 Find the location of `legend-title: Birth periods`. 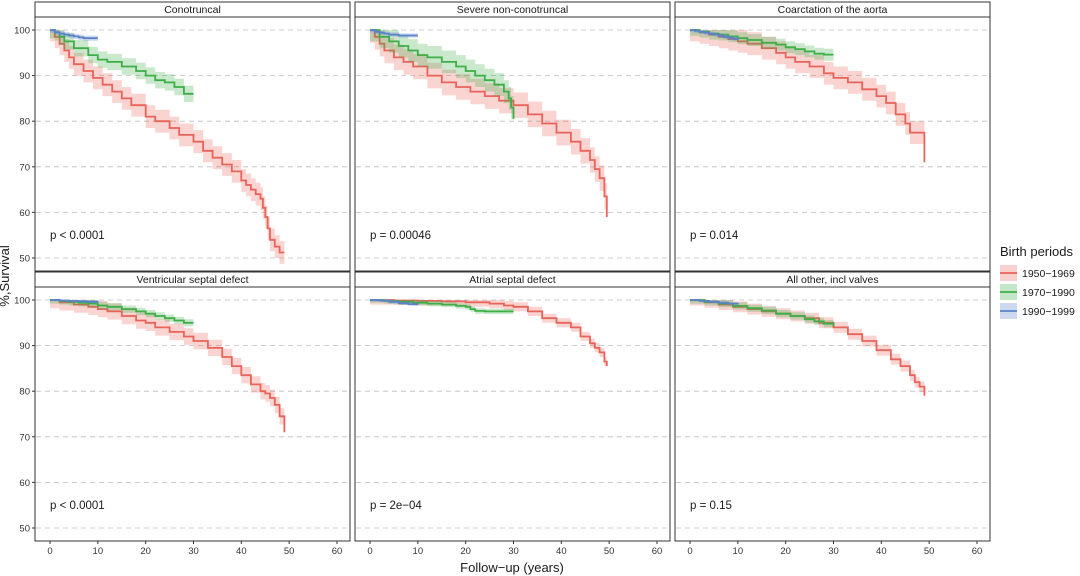

legend-title: Birth periods is located at coordinates (1036, 251).